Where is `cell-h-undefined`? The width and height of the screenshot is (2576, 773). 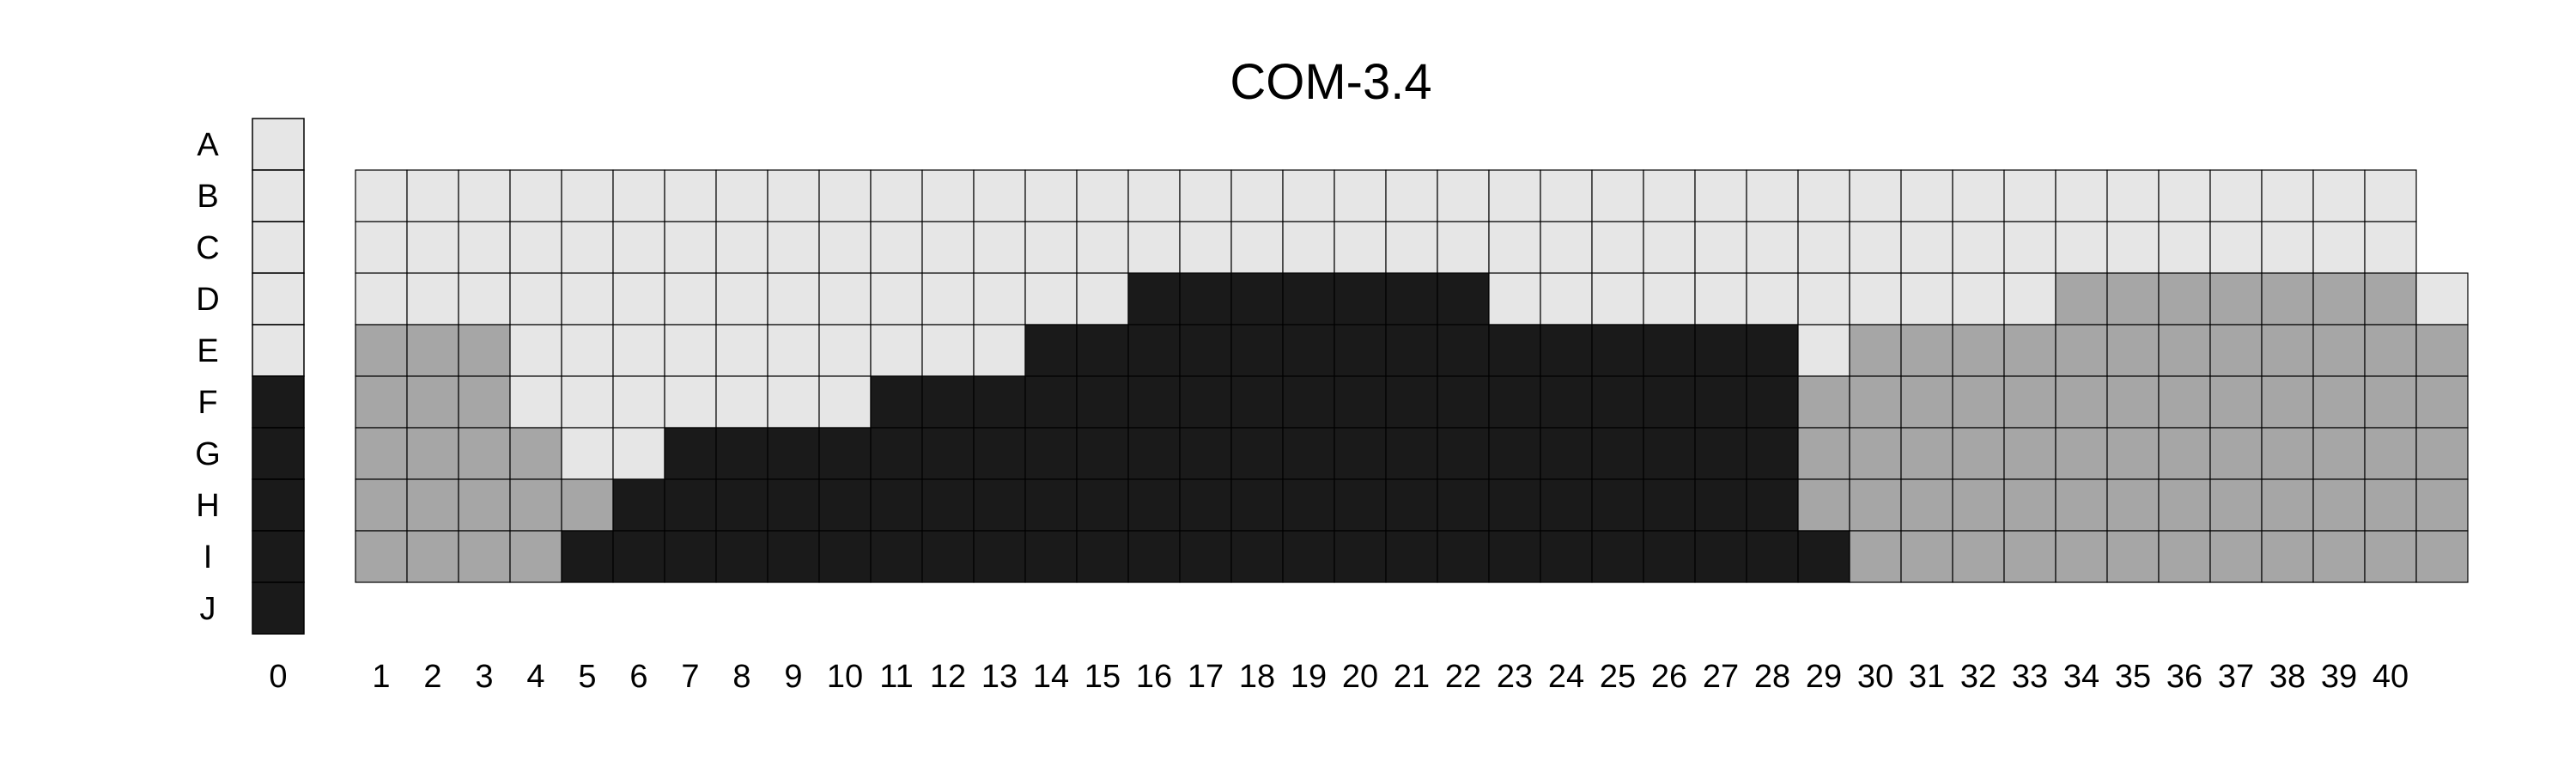 cell-h-undefined is located at coordinates (2442, 505).